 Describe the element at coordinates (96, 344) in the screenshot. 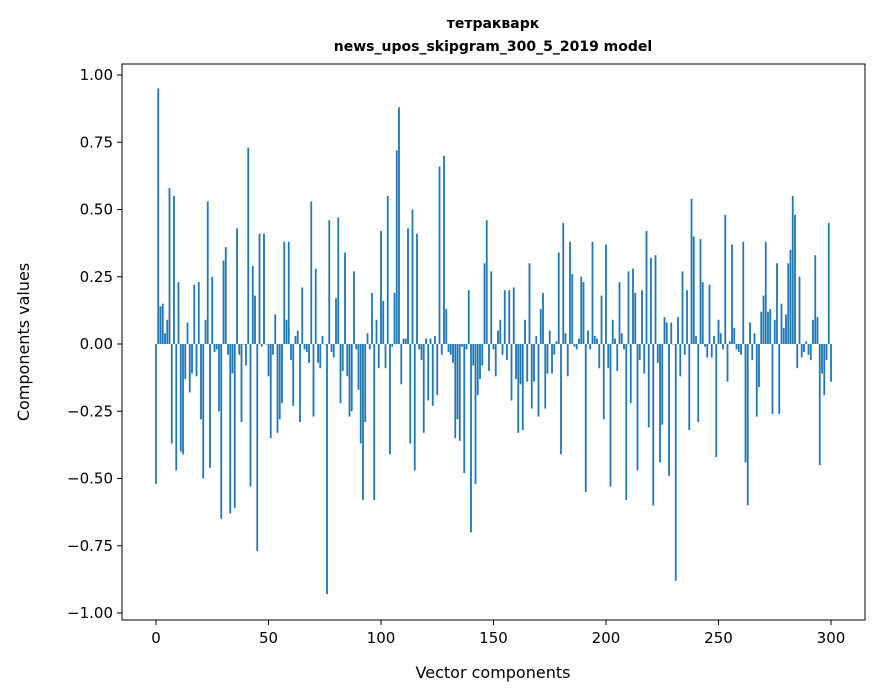

I see `y-tick-label: 0.00` at that location.